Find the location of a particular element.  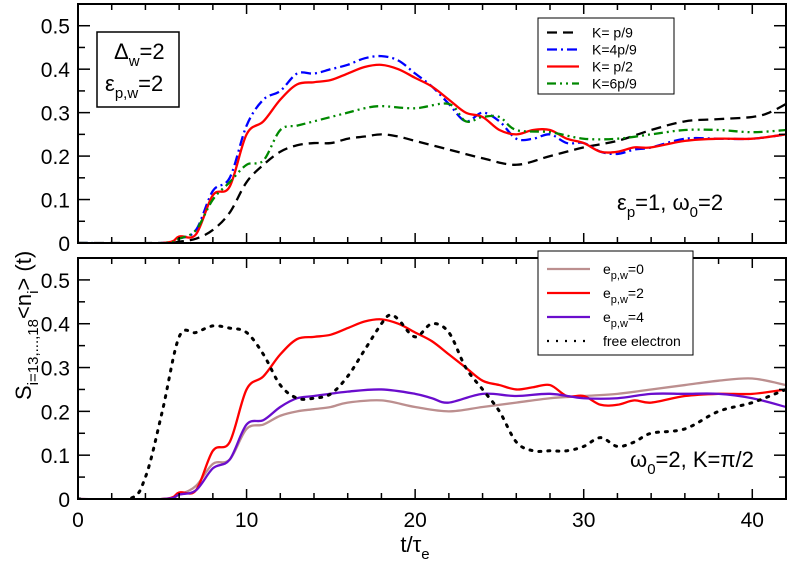

bottom-annotation: ω0=2, K=π/2 is located at coordinates (692, 462).